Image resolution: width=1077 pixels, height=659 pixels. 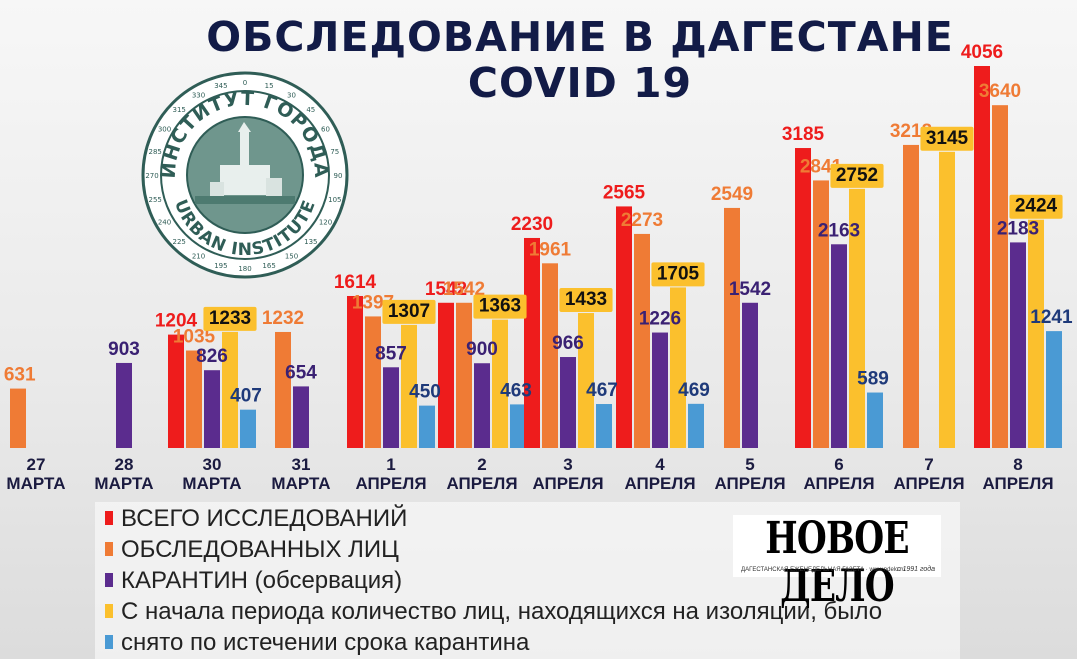 I want to click on x-tick-day-1: 28, so click(x=124, y=464).